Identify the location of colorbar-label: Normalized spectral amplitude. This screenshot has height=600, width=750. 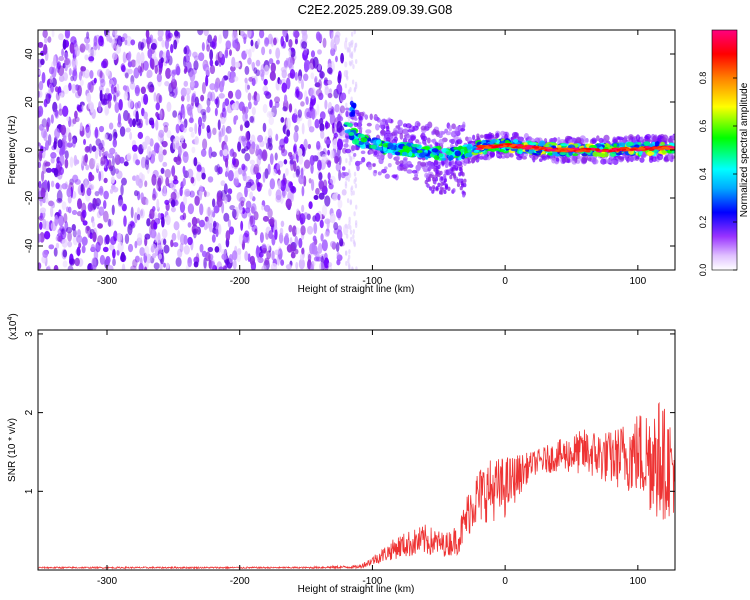
(744, 149).